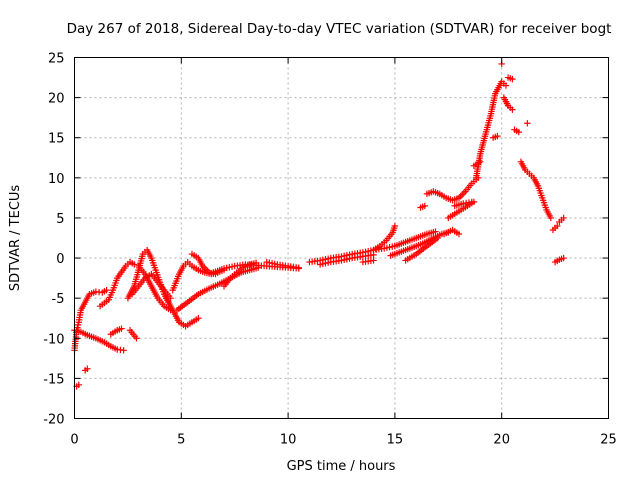 This screenshot has height=480, width=640. What do you see at coordinates (53, 379) in the screenshot?
I see `y-tick-label: -15` at bounding box center [53, 379].